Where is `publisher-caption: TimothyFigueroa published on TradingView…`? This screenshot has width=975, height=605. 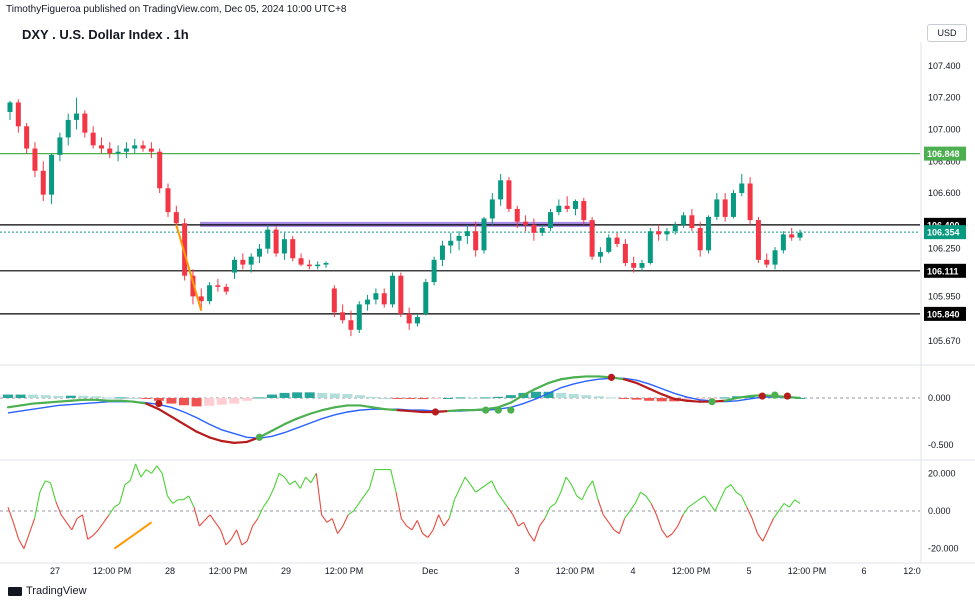
publisher-caption: TimothyFigueroa published on TradingView… is located at coordinates (176, 9).